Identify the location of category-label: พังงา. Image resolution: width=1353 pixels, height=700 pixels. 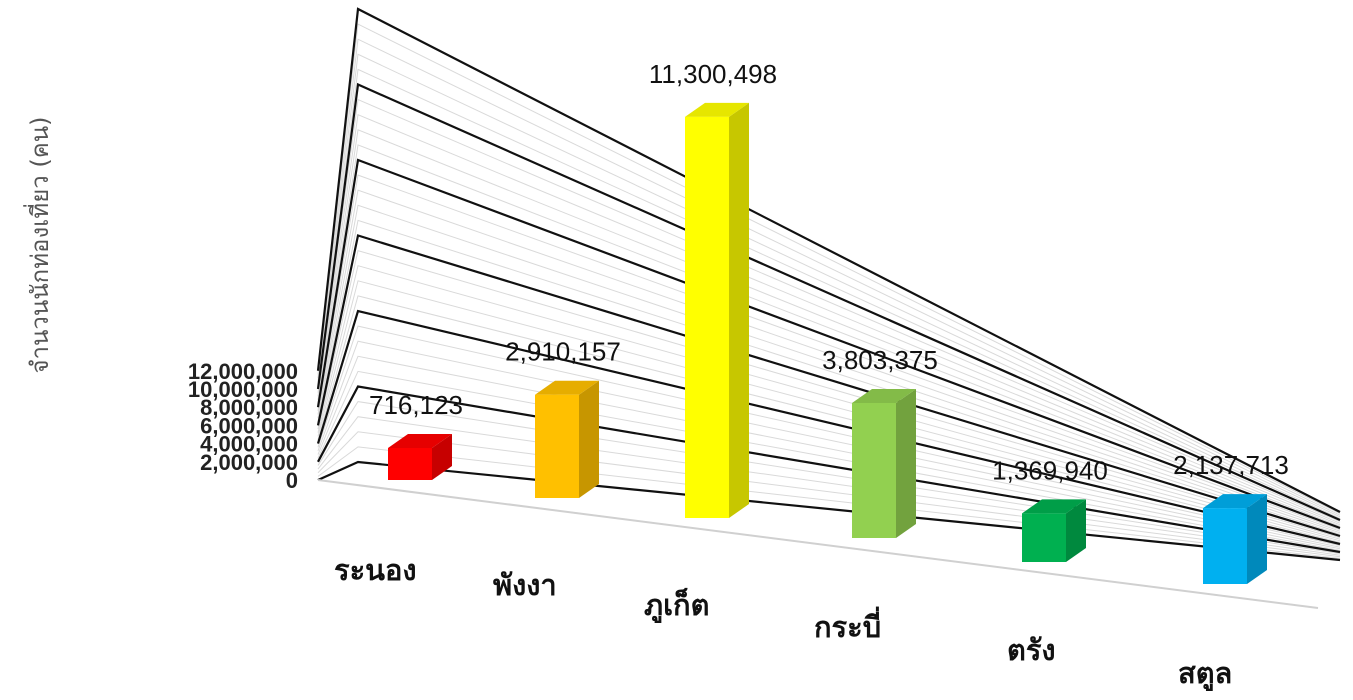
(525, 585).